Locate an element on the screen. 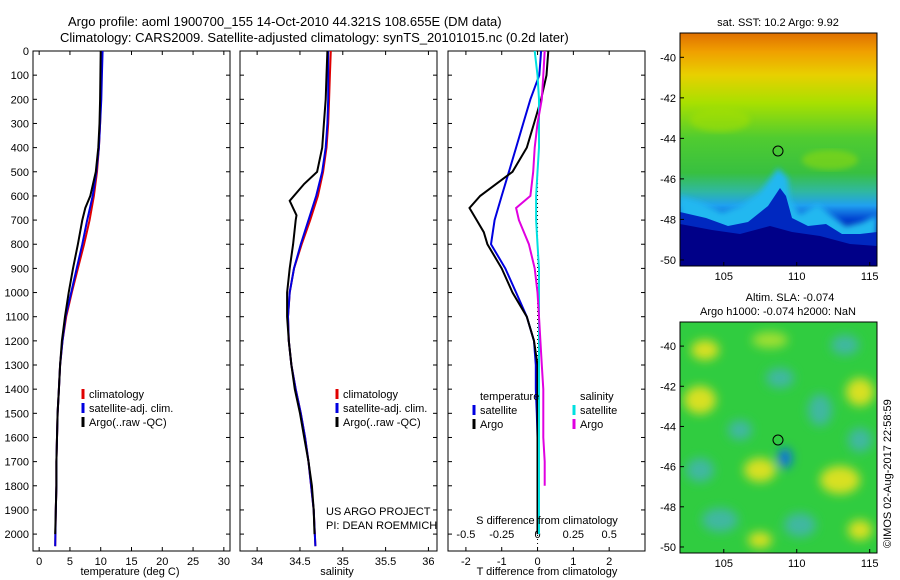 This screenshot has width=900, height=580. x-tick-label: 25 is located at coordinates (193, 562).